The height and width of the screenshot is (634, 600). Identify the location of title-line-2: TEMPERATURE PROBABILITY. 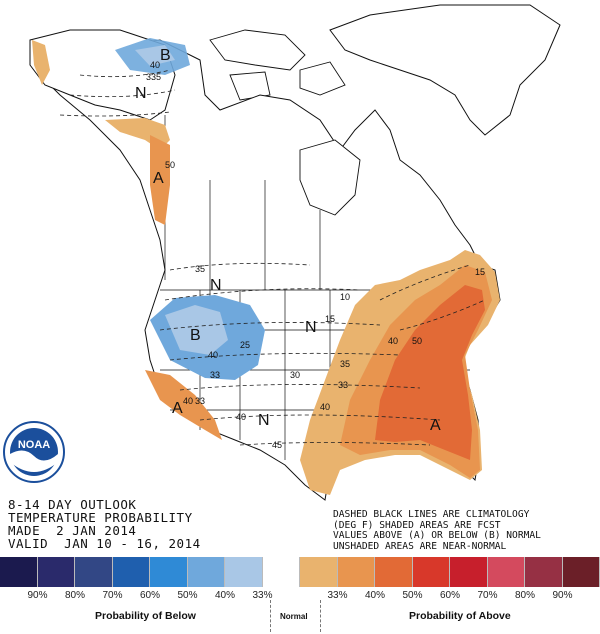
(100, 517).